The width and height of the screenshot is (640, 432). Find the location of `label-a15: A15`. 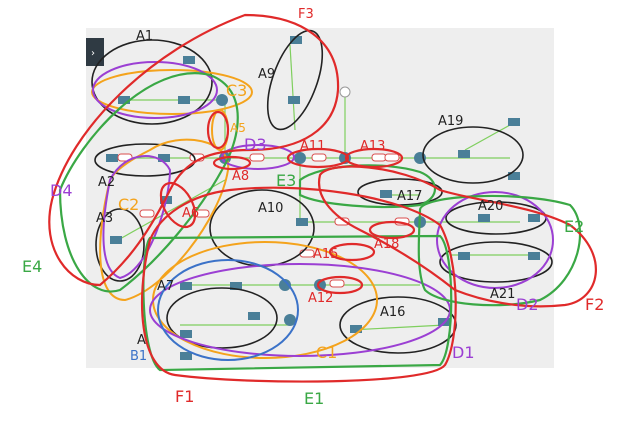

label-a15: A15 is located at coordinates (325, 254).